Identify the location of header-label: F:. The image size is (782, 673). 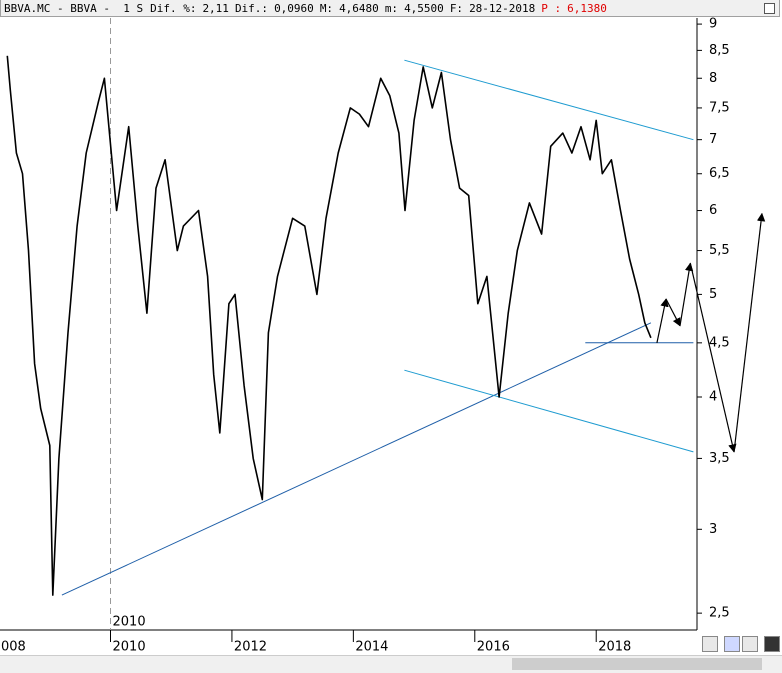
(456, 8).